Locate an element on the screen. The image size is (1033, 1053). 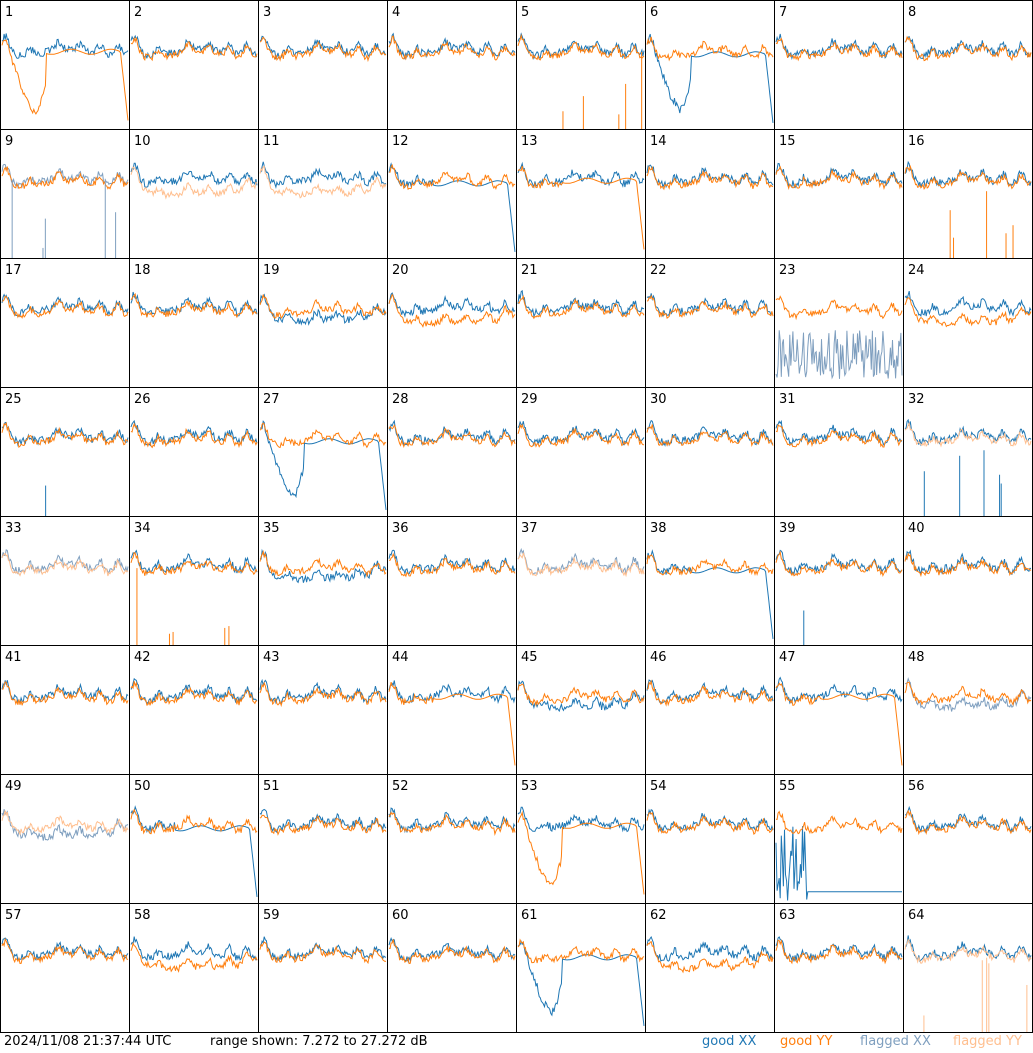
panel-22-xx-line is located at coordinates (710, 305).